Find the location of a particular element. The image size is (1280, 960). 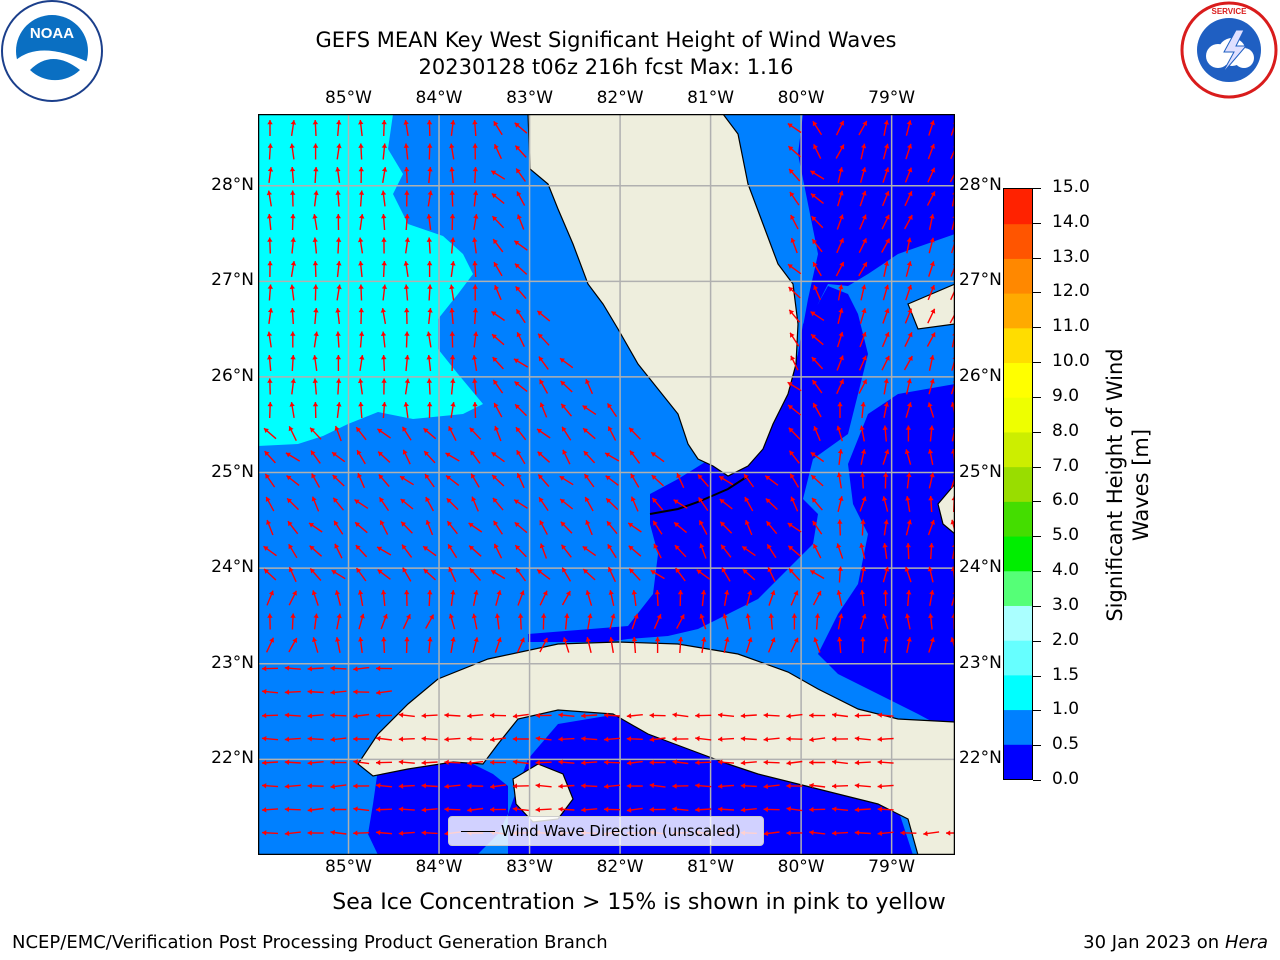

colorbar-tick-label: 8.0 is located at coordinates (1066, 430).